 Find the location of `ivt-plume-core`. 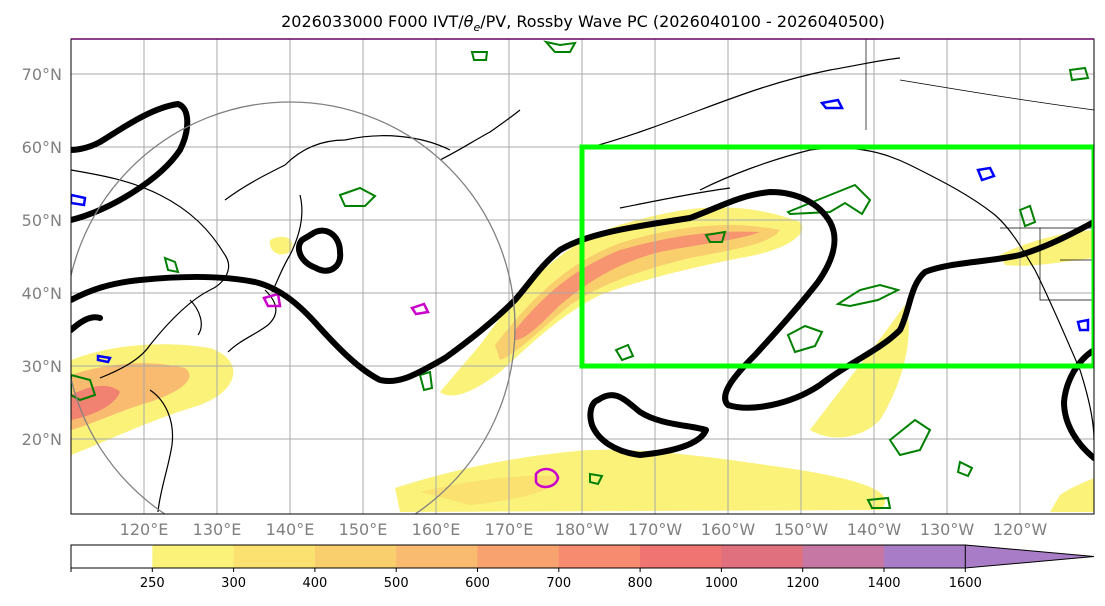

ivt-plume-core is located at coordinates (637, 285).